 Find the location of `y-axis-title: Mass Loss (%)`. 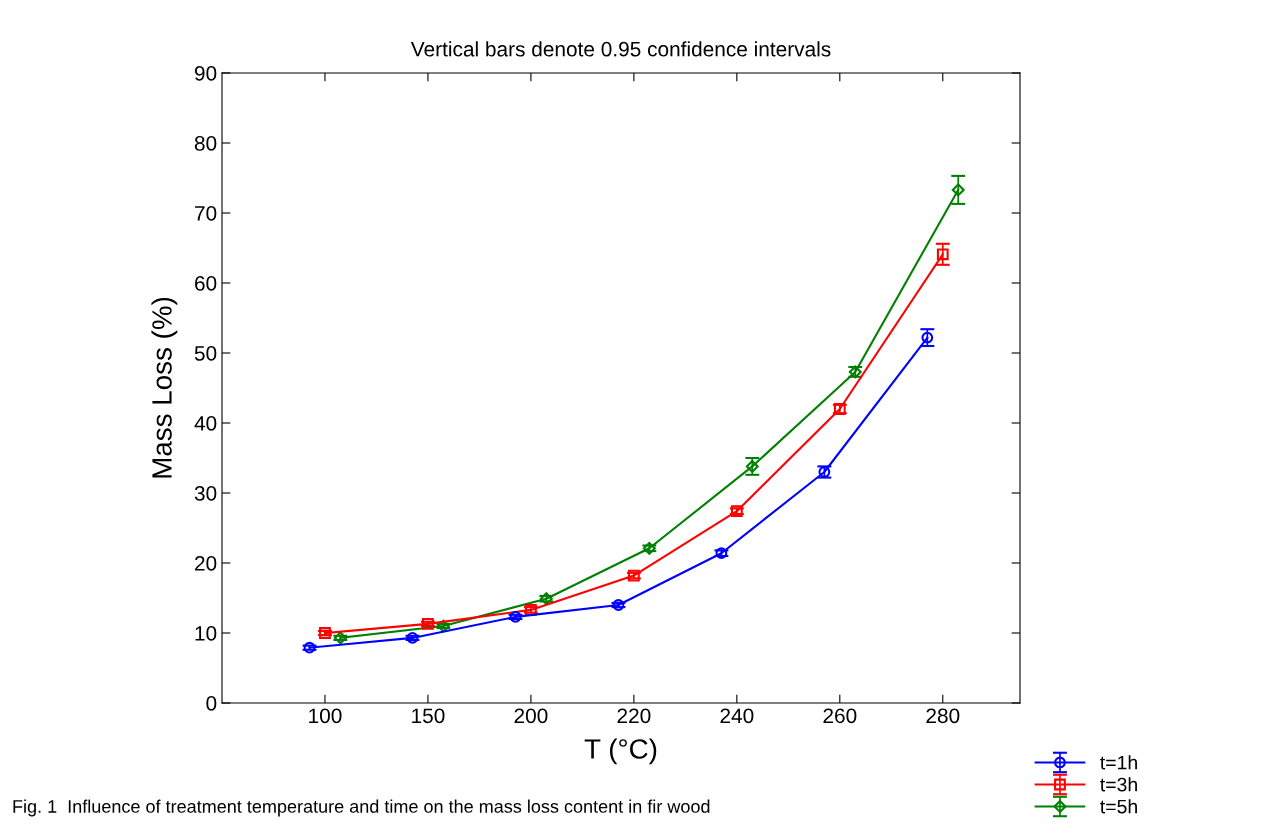

y-axis-title: Mass Loss (%) is located at coordinates (164, 387).